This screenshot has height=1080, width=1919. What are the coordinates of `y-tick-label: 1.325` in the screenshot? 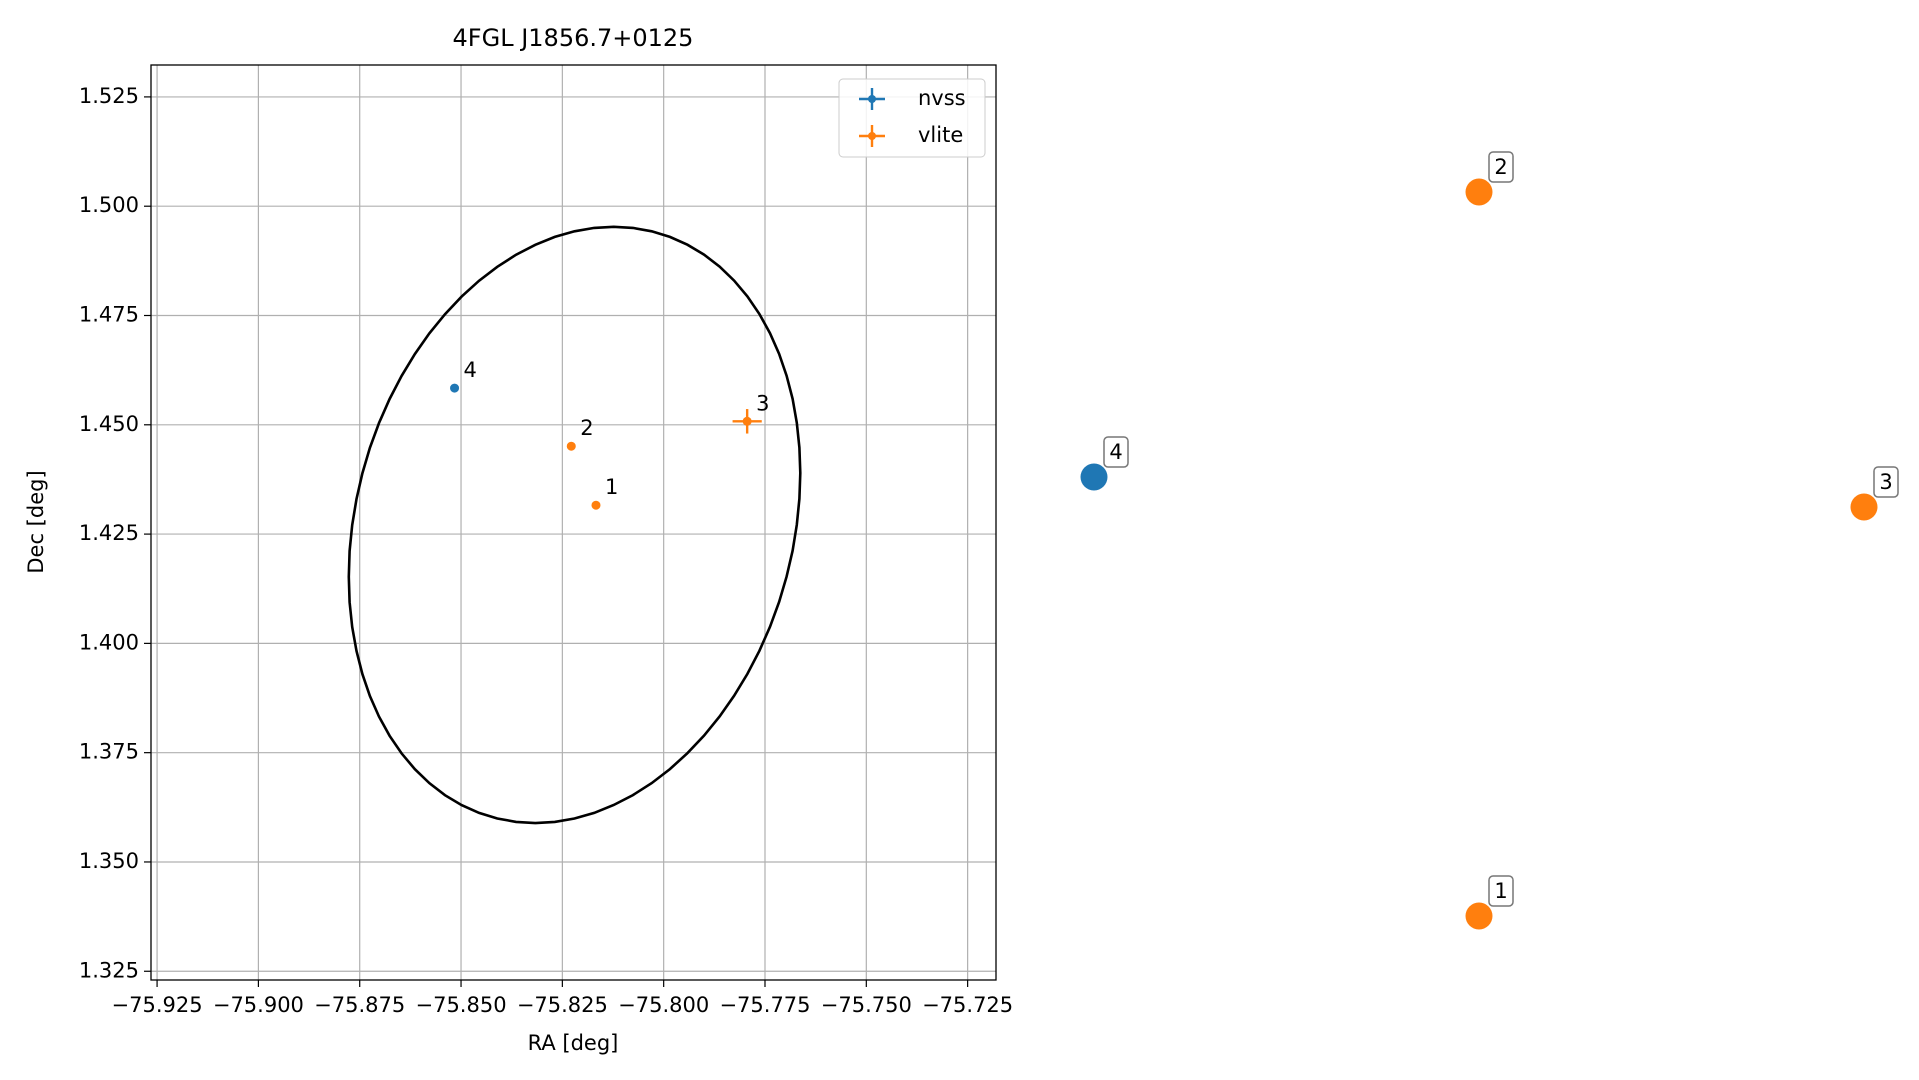 It's located at (109, 970).